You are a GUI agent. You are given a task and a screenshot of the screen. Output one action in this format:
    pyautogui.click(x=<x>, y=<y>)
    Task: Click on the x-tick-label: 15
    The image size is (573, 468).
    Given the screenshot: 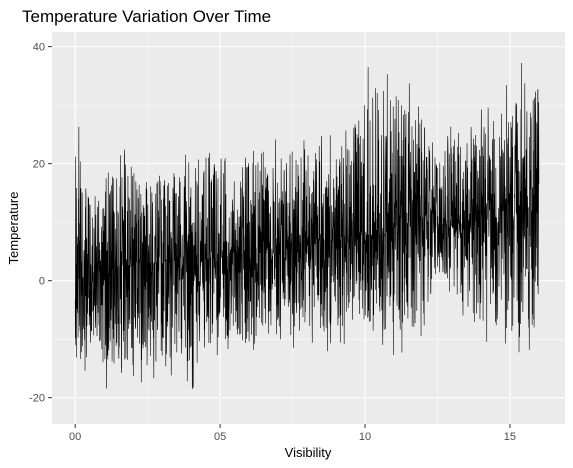 What is the action you would take?
    pyautogui.click(x=510, y=437)
    